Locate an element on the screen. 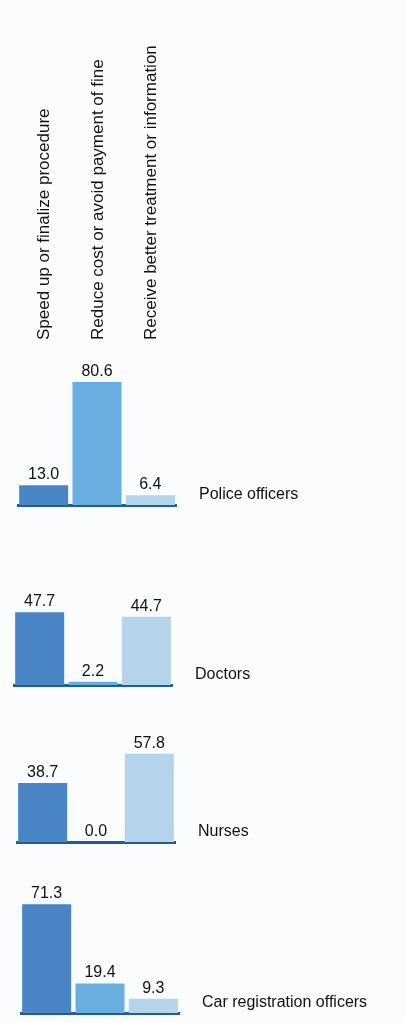 The width and height of the screenshot is (406, 1023). x-axis-title: Nurses is located at coordinates (223, 830).